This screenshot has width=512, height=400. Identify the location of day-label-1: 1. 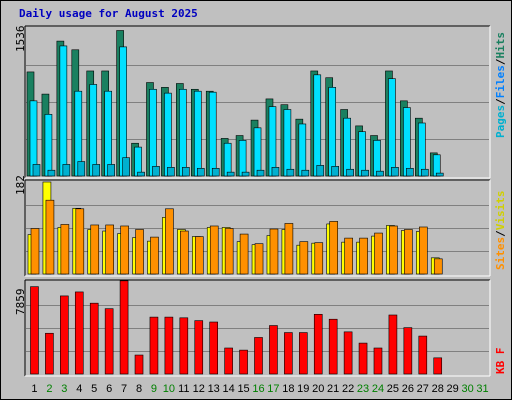
(34, 389).